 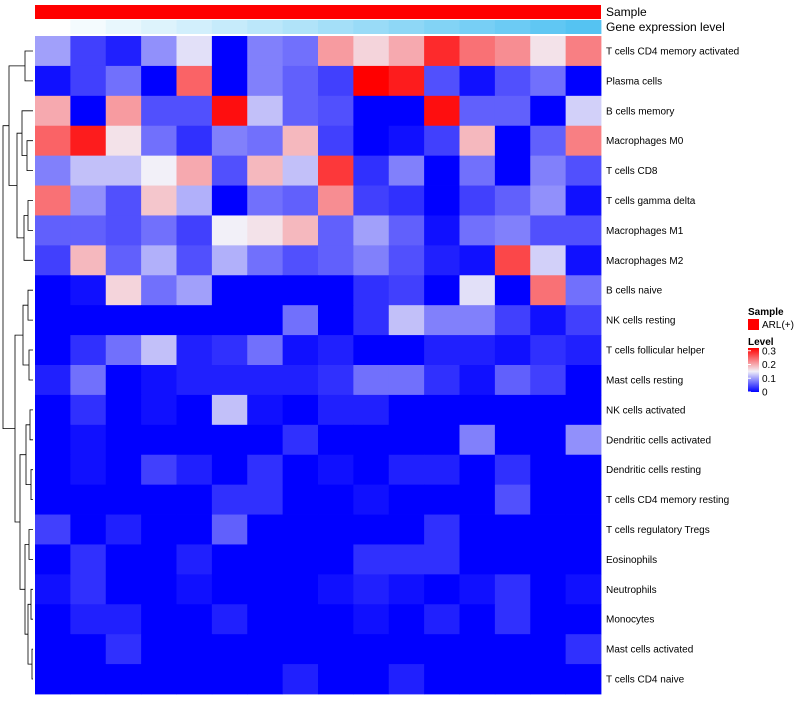 I want to click on legend-tick-label: 0.3, so click(x=769, y=351).